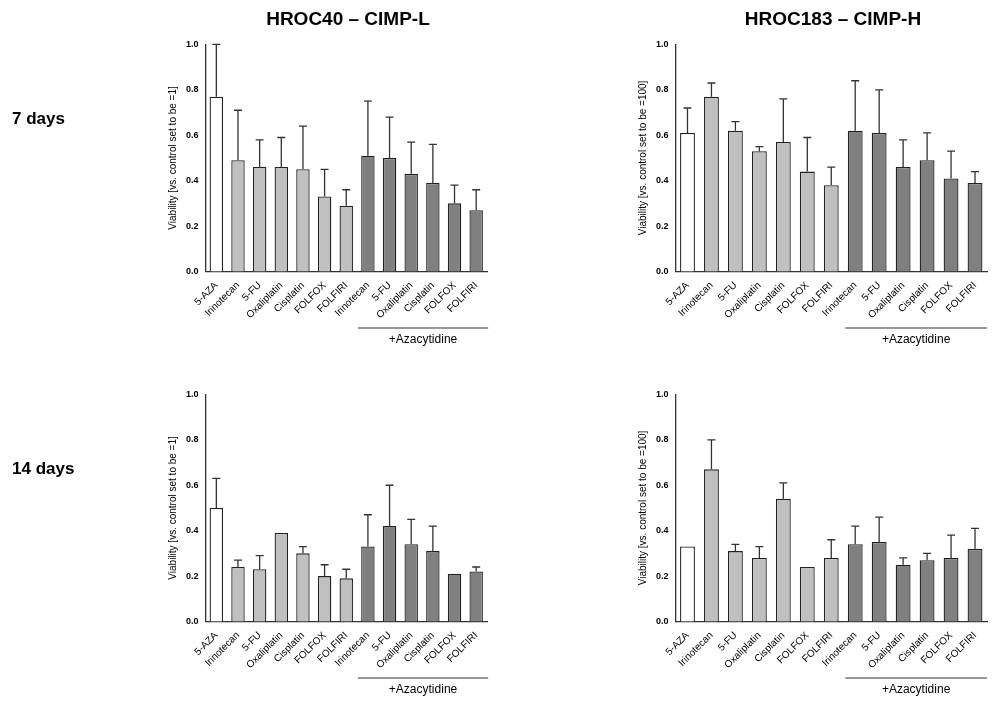 The height and width of the screenshot is (715, 1004). What do you see at coordinates (43, 469) in the screenshot?
I see `text: 14 days` at bounding box center [43, 469].